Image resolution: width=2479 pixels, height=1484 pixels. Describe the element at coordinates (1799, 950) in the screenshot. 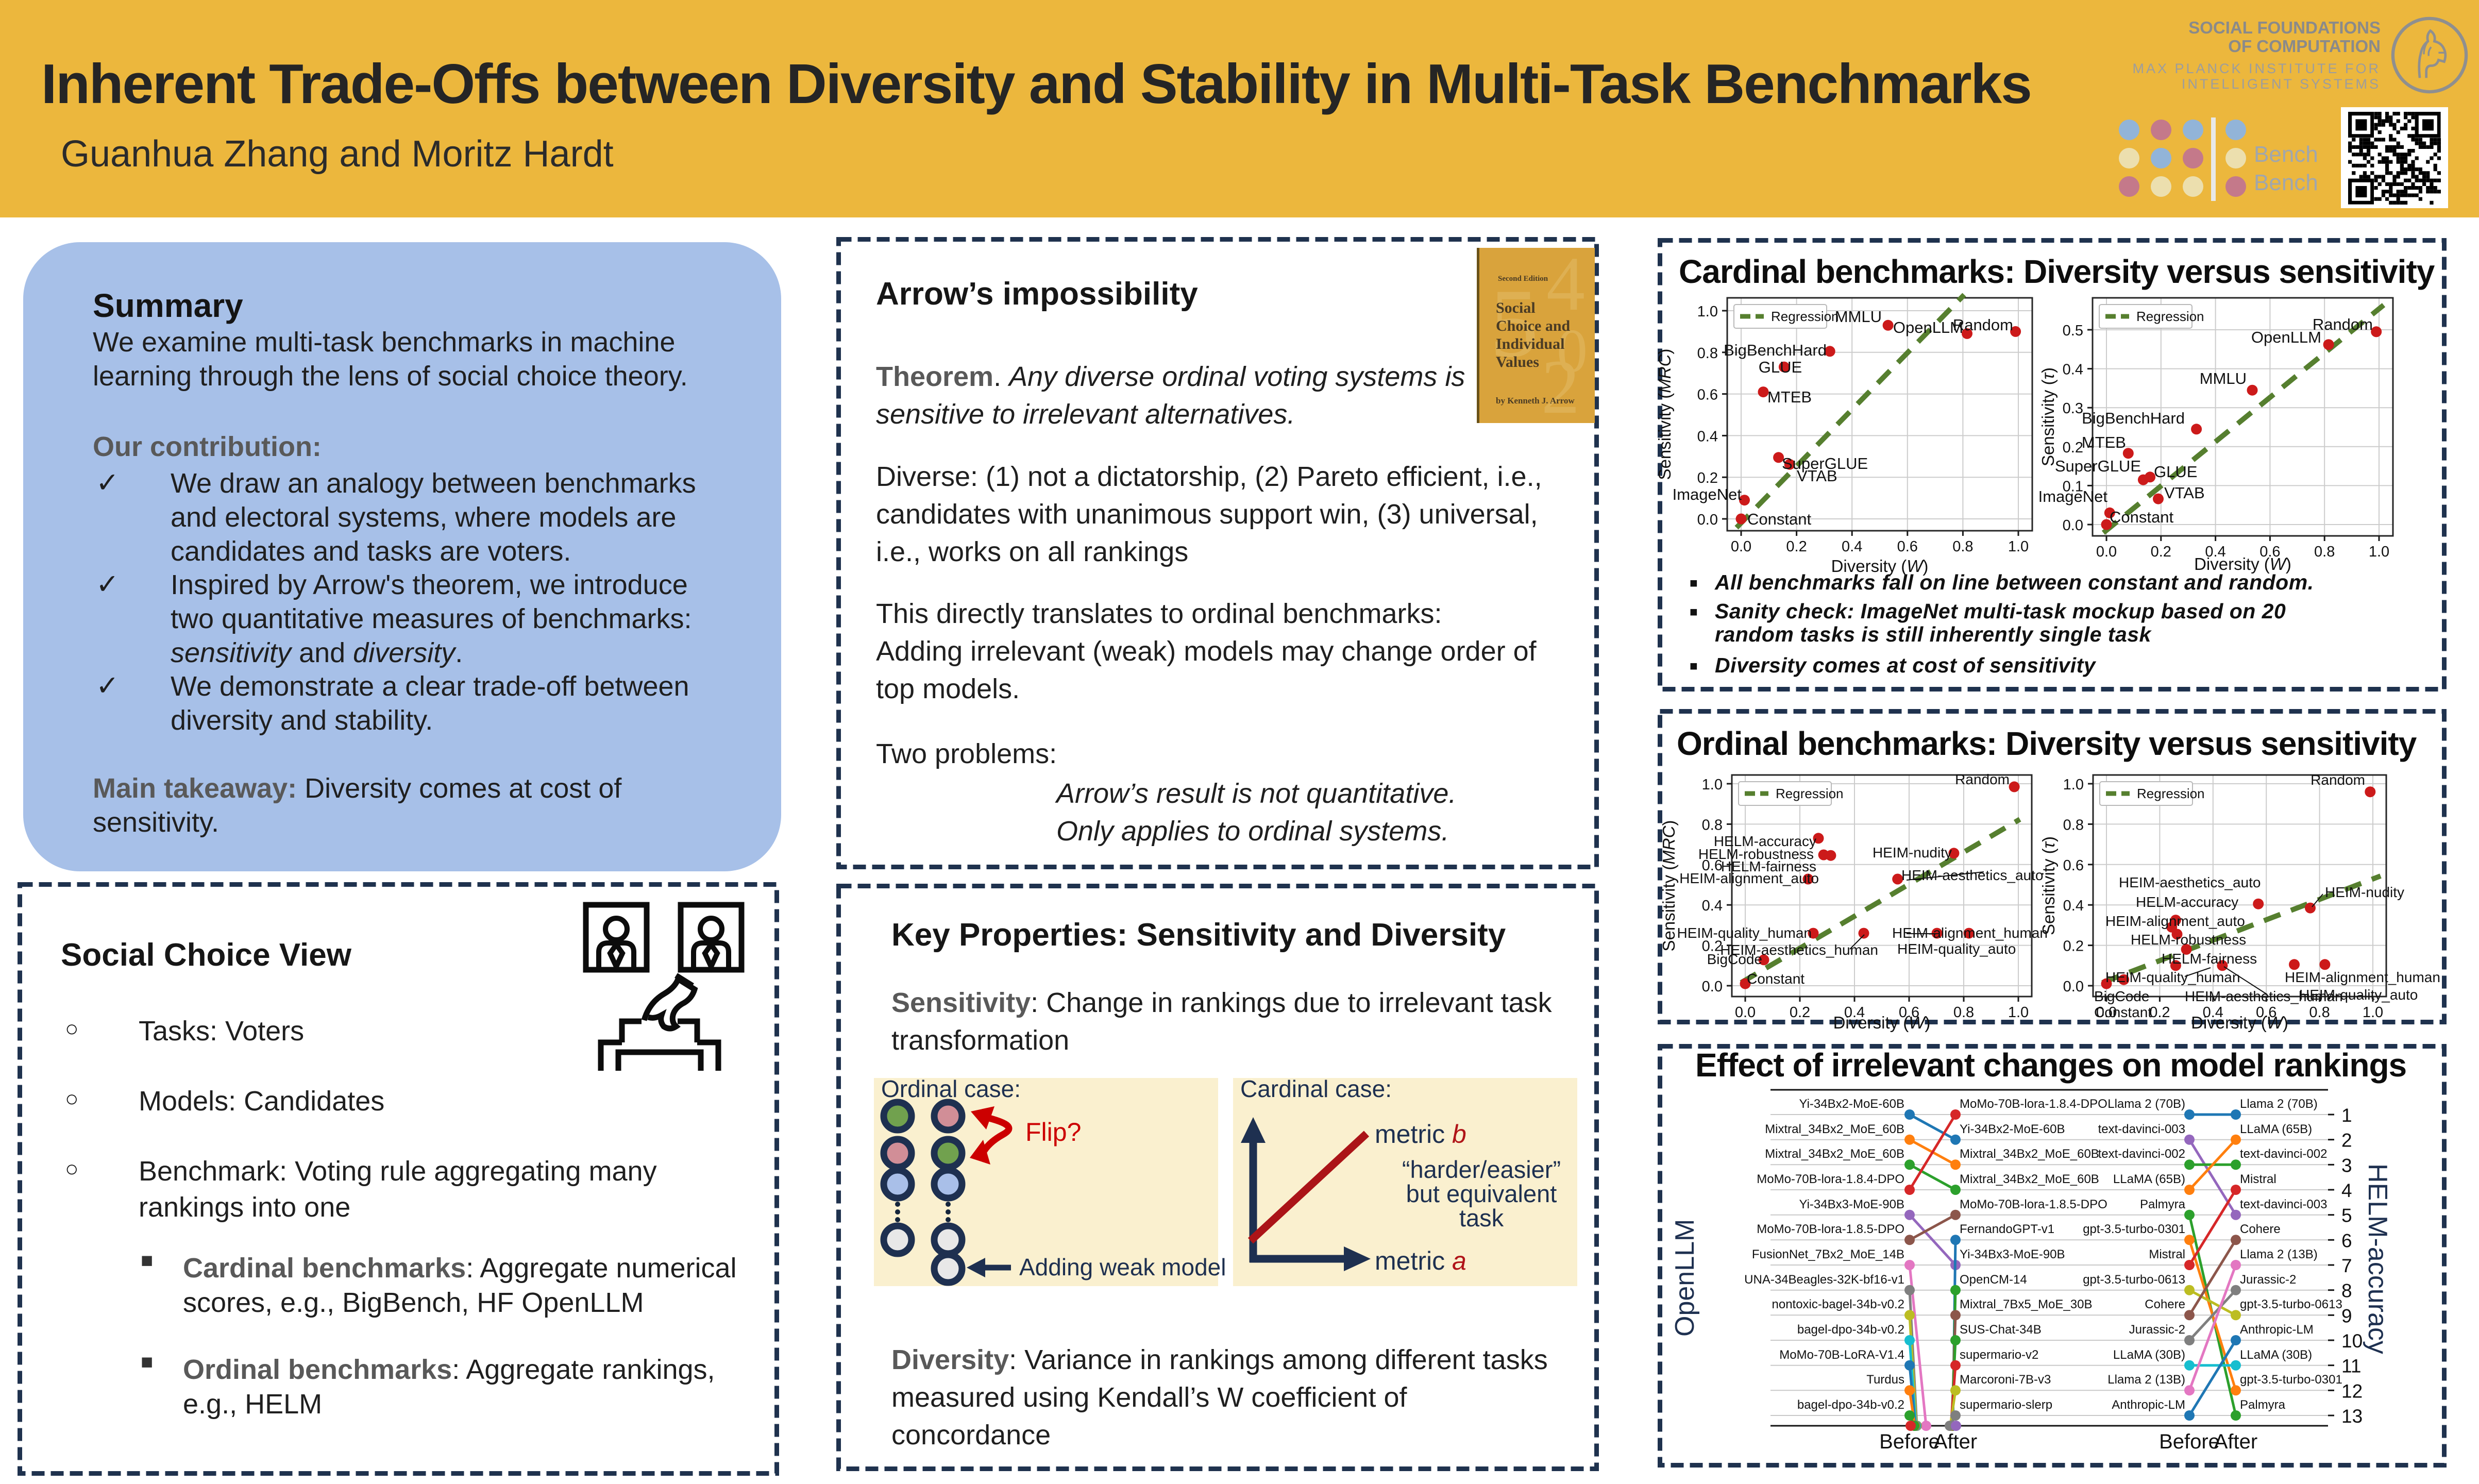

I see `svg-text: HEIM-aesthetics_human` at that location.